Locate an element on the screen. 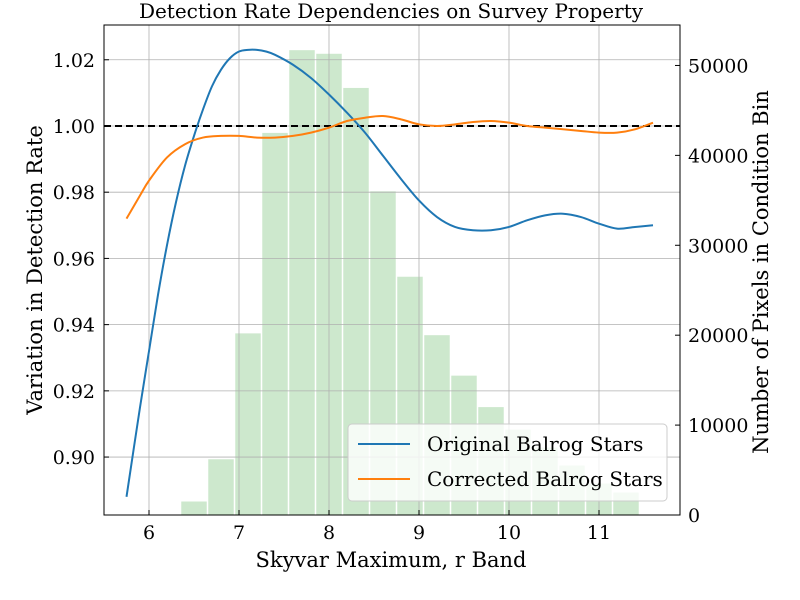 The width and height of the screenshot is (800, 600). y2-tick-label: 0 is located at coordinates (694, 516).